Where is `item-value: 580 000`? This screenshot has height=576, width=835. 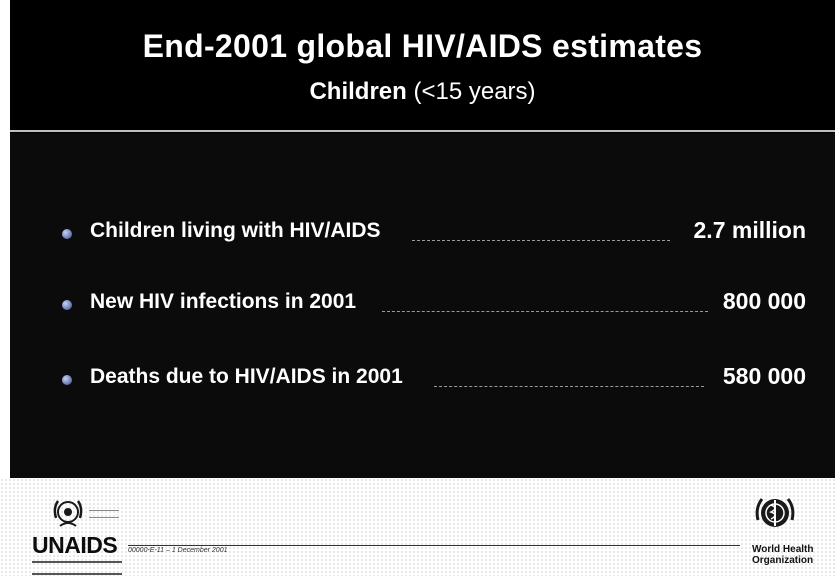 item-value: 580 000 is located at coordinates (764, 376).